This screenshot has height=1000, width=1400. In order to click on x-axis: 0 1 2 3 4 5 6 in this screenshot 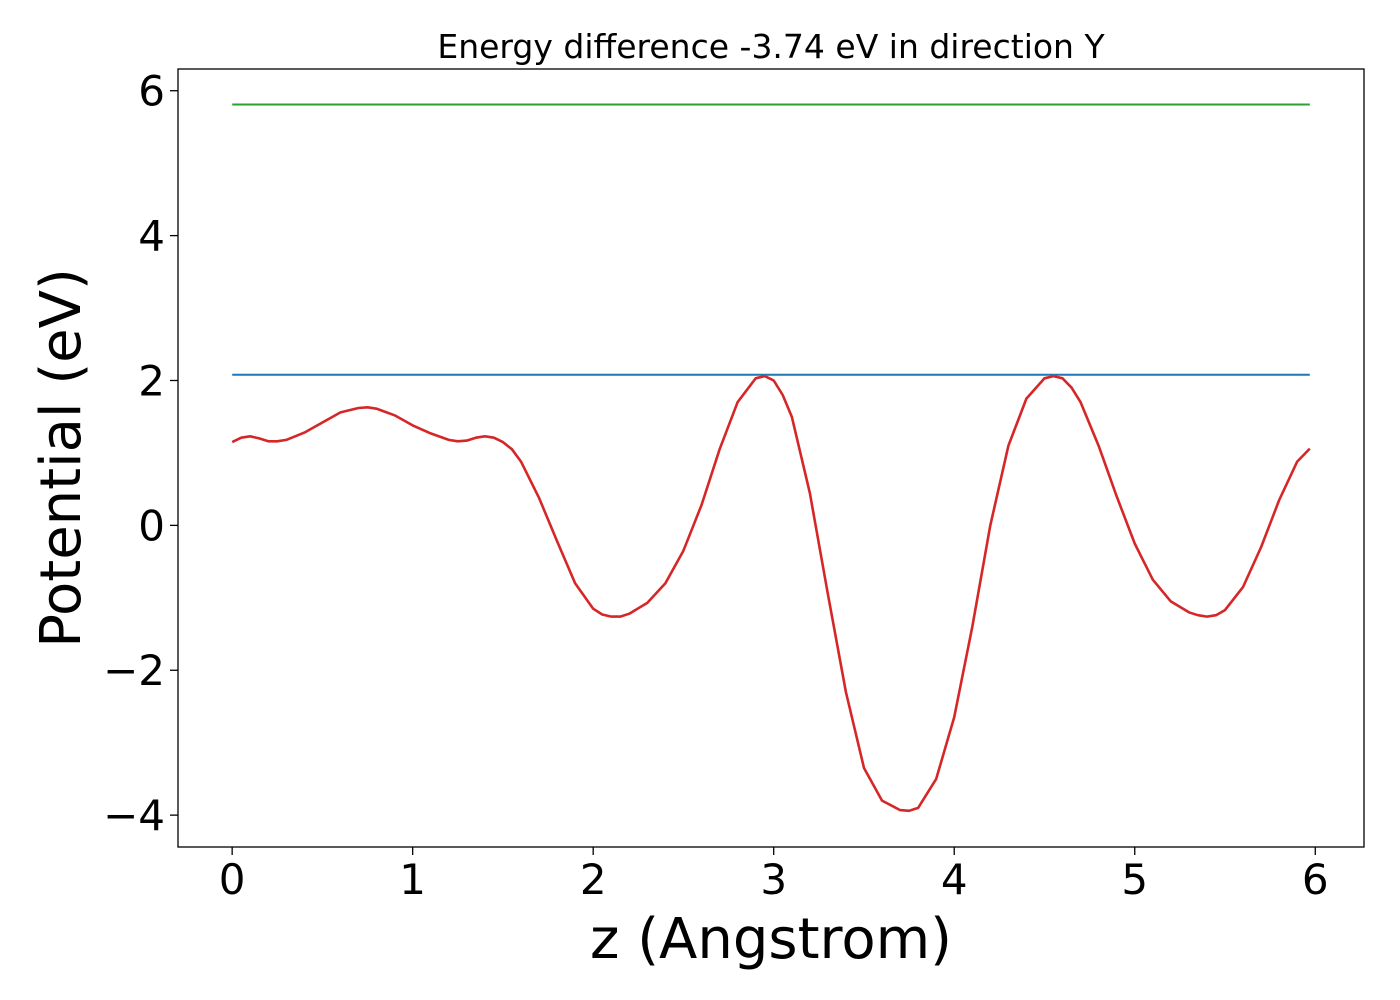, I will do `click(774, 875)`.